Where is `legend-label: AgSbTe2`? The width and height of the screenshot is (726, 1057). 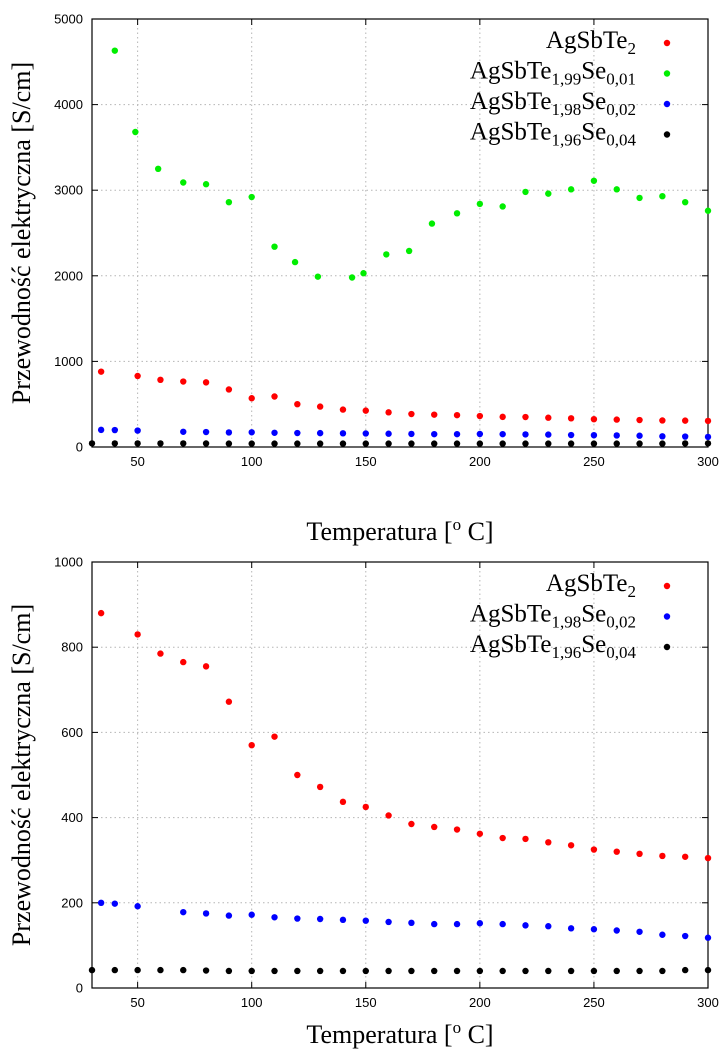
legend-label: AgSbTe2 is located at coordinates (591, 585).